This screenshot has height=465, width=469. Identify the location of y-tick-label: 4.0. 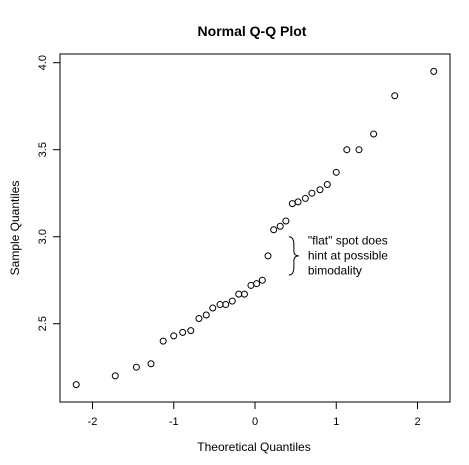
(43, 62).